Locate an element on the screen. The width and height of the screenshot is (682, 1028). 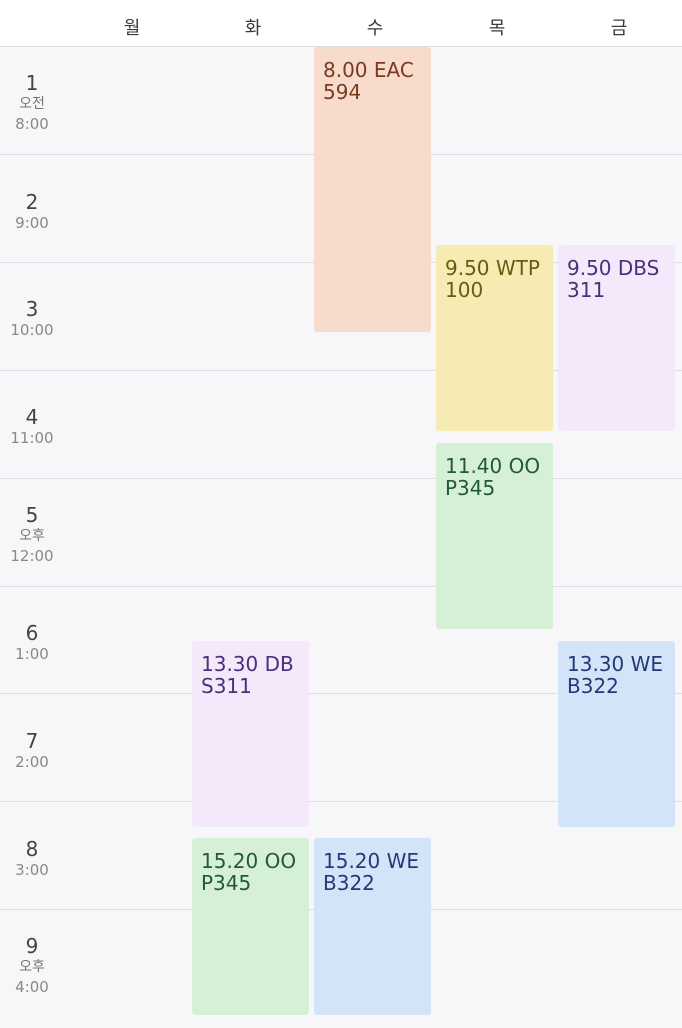
period-9: 9 오후 4:00 is located at coordinates (32, 966).